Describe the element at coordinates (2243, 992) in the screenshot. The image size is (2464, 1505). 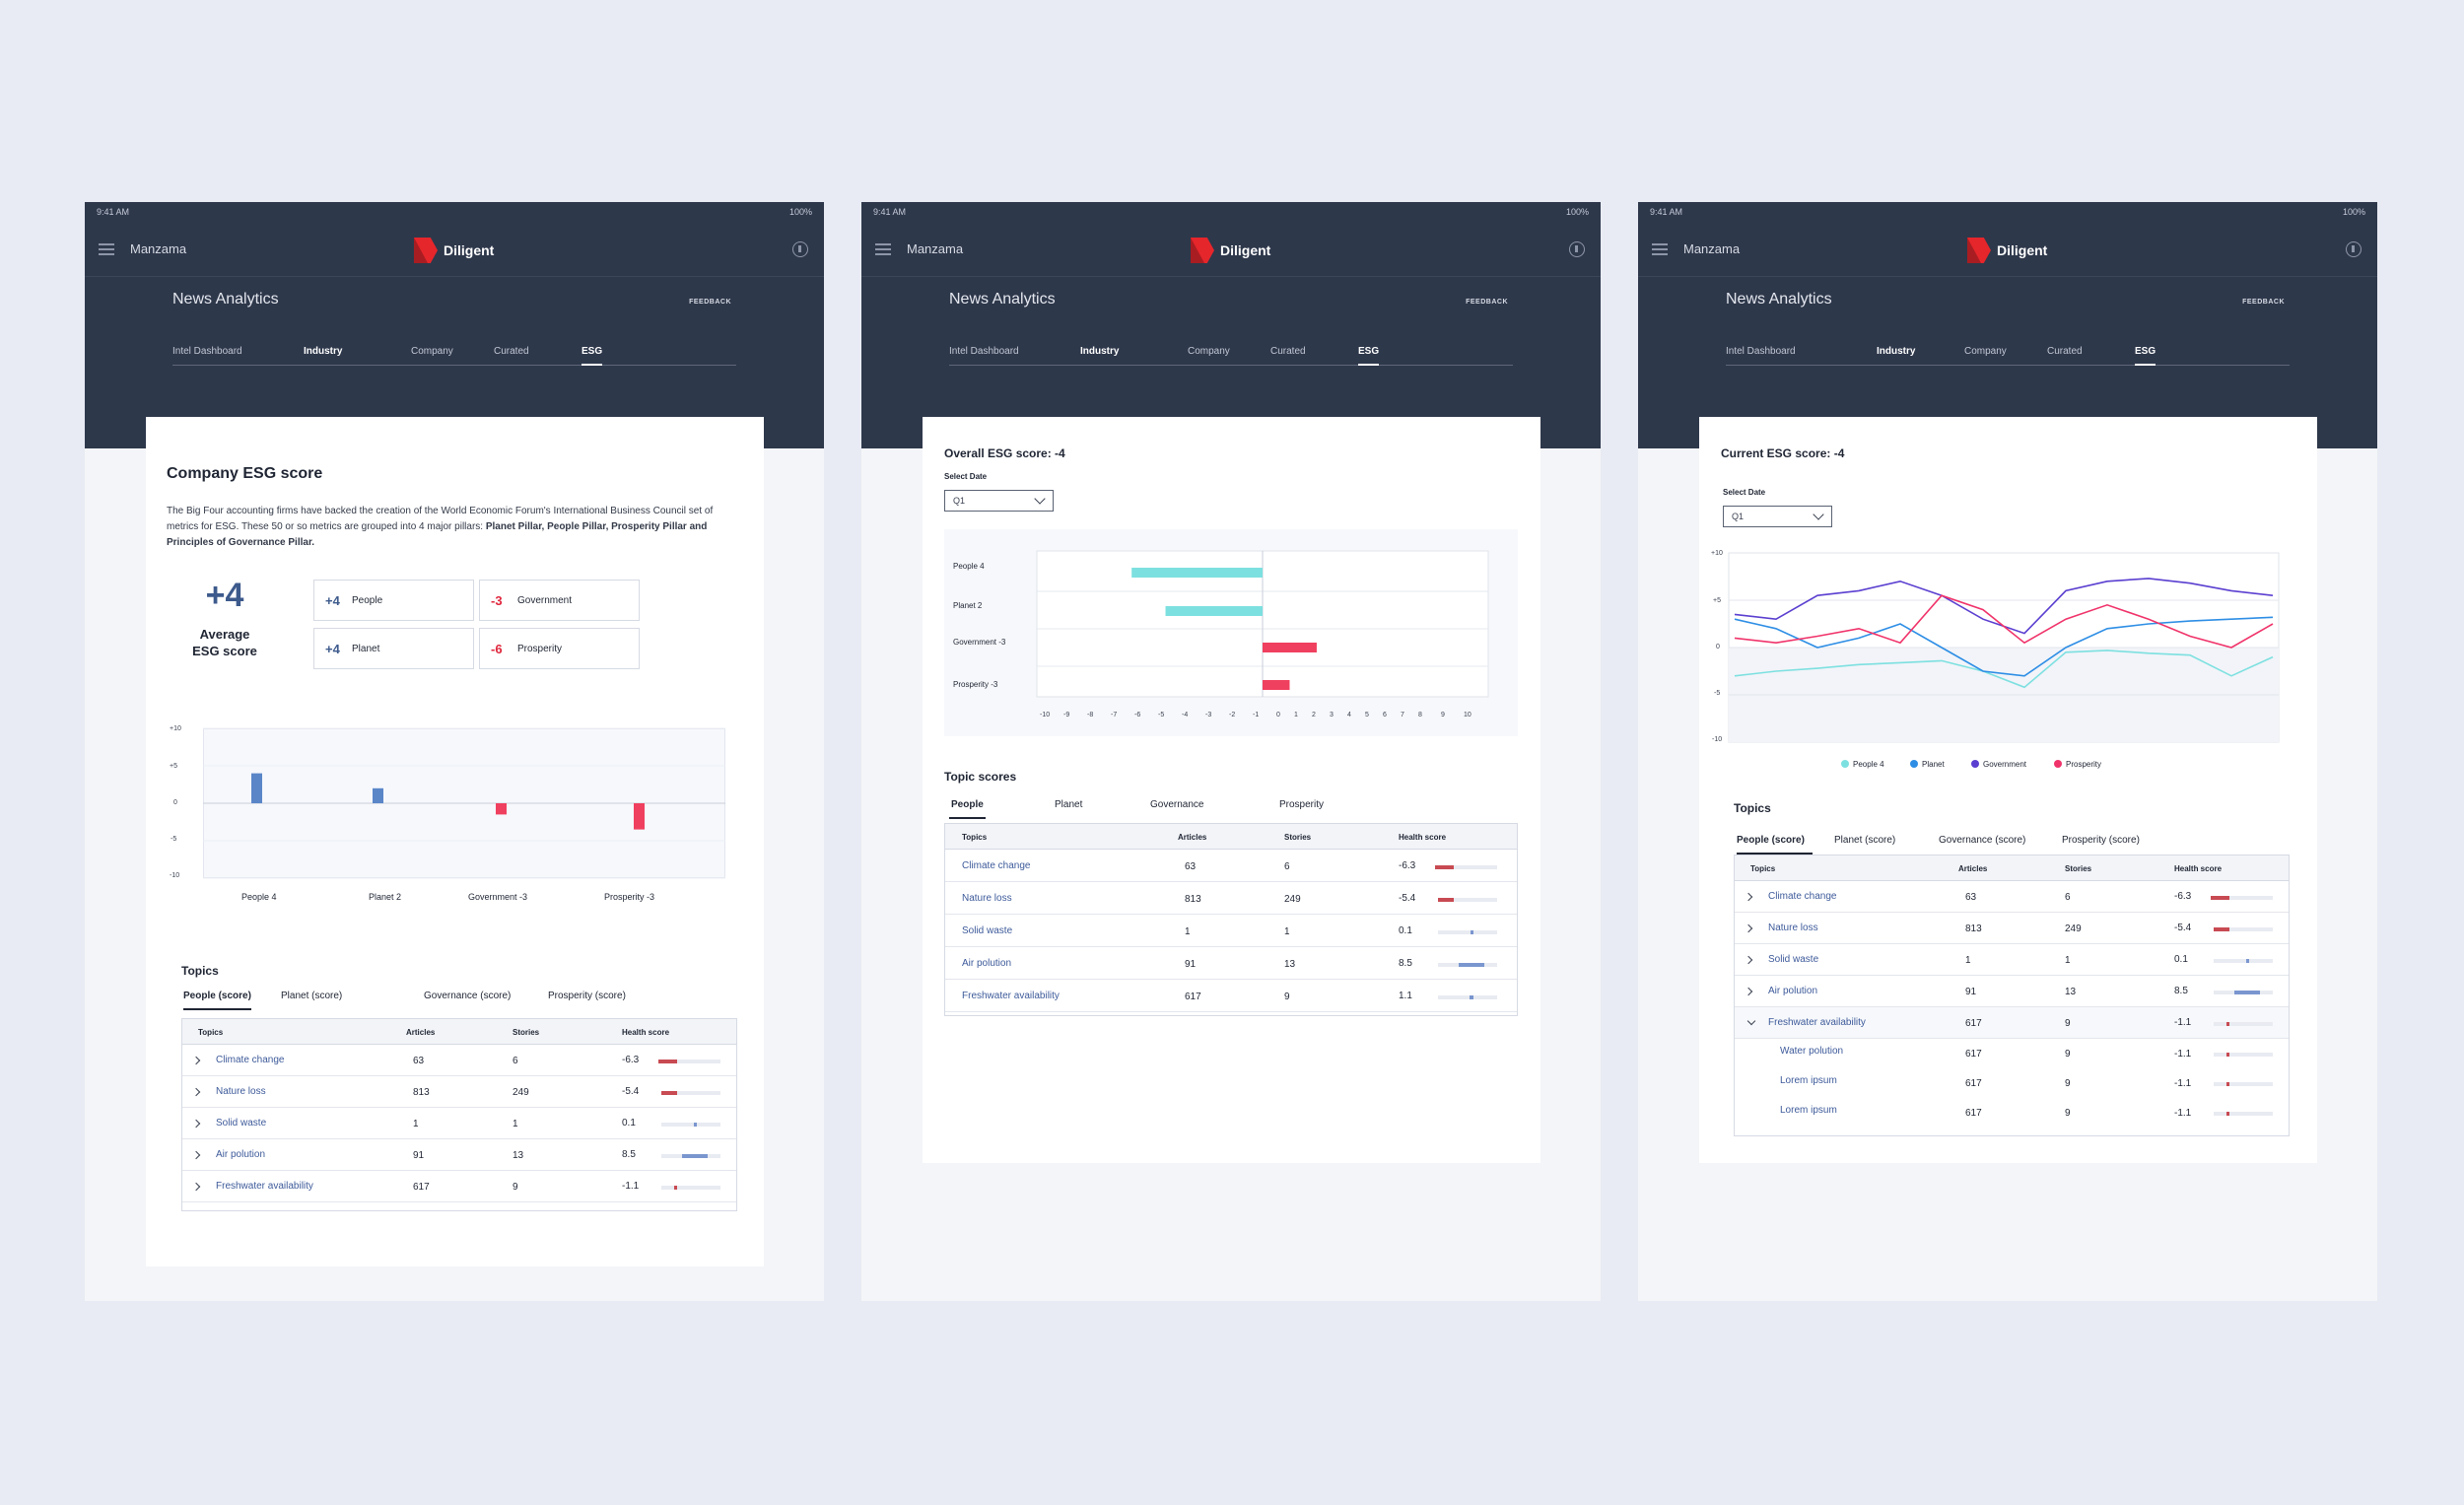
I see `health-bar-track` at that location.